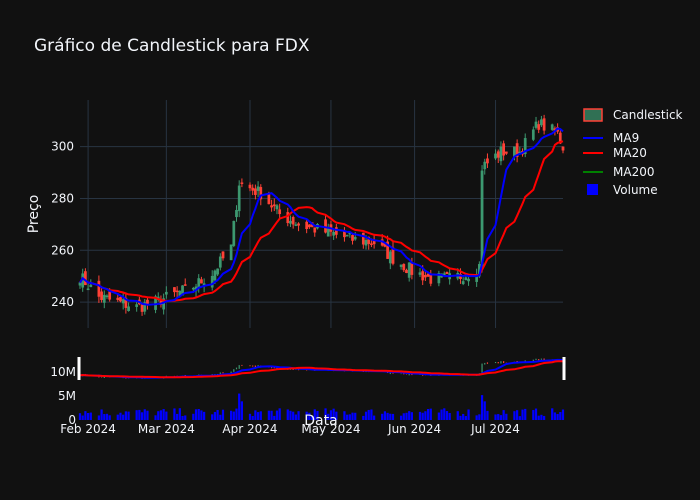  Describe the element at coordinates (626, 138) in the screenshot. I see `legend-ma9-label: MA9` at that location.